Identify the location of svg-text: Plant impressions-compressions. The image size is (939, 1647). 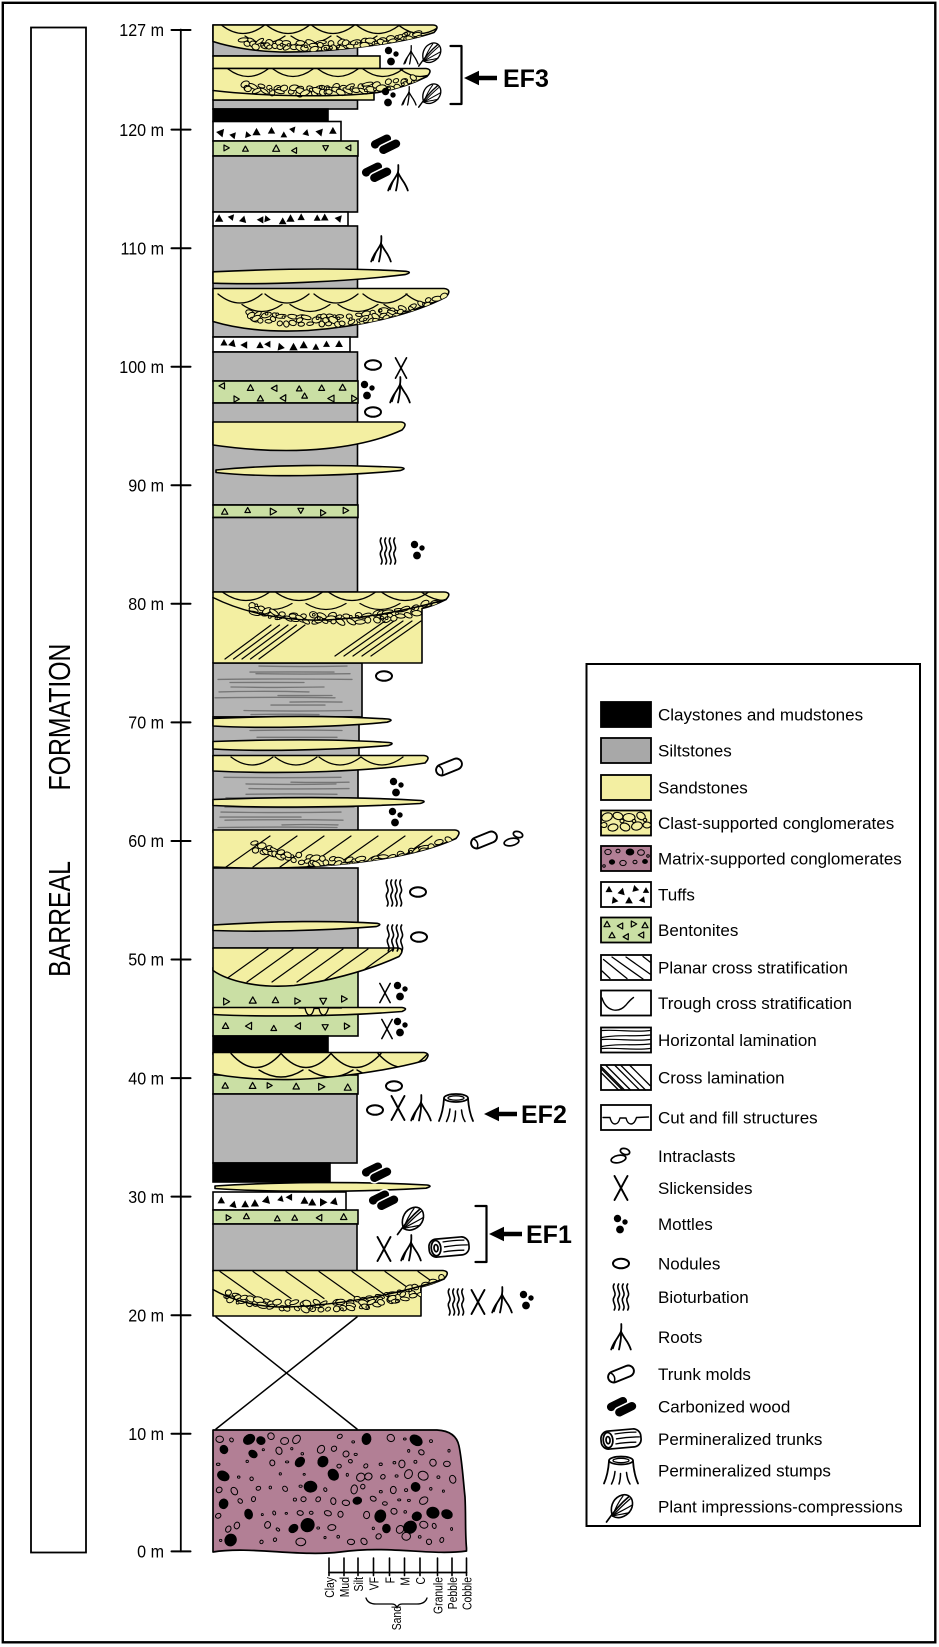
(780, 1507).